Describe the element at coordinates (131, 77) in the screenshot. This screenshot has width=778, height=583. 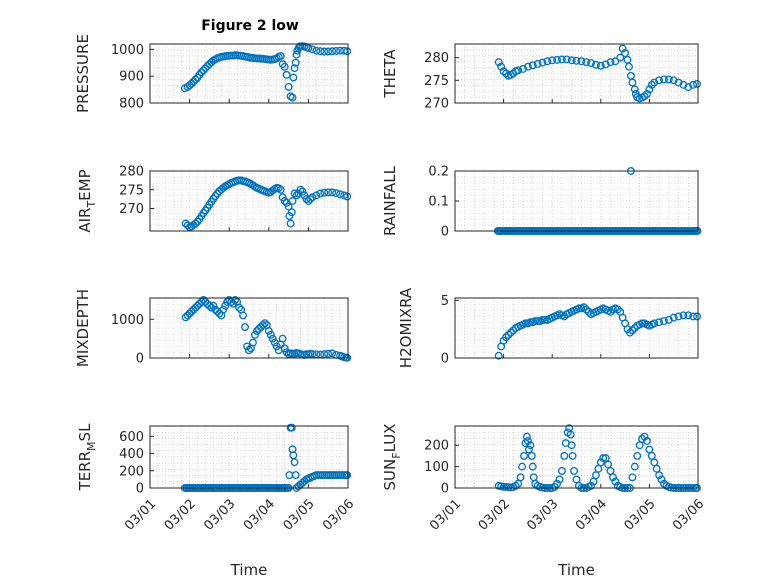
I see `y-tick-label: 900` at that location.